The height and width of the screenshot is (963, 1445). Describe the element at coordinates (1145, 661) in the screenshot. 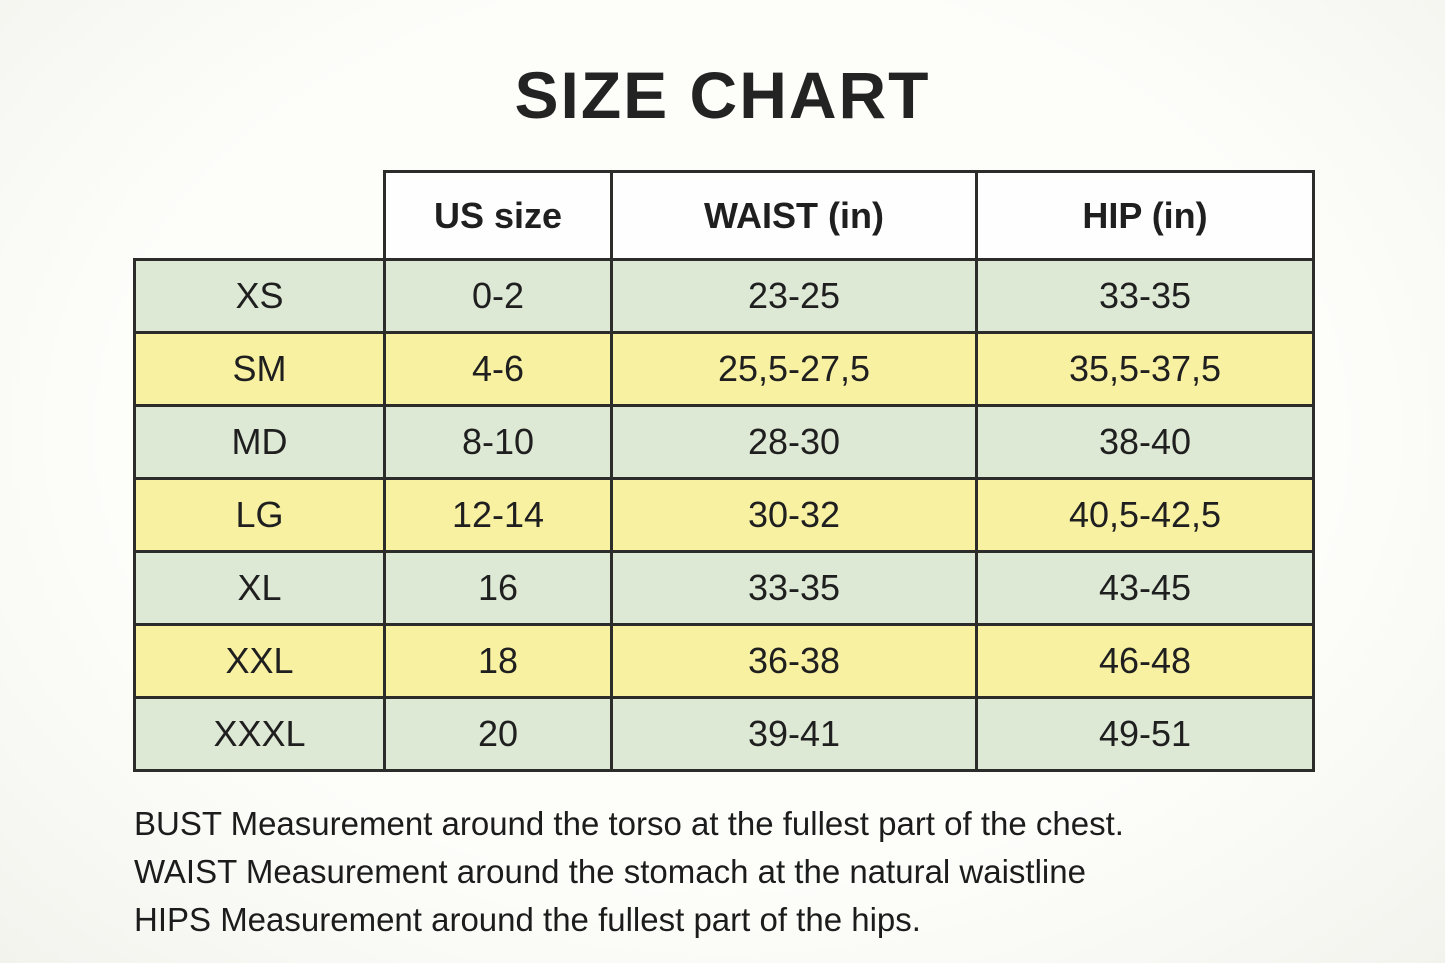

I see `hip-cell: 46-48` at that location.